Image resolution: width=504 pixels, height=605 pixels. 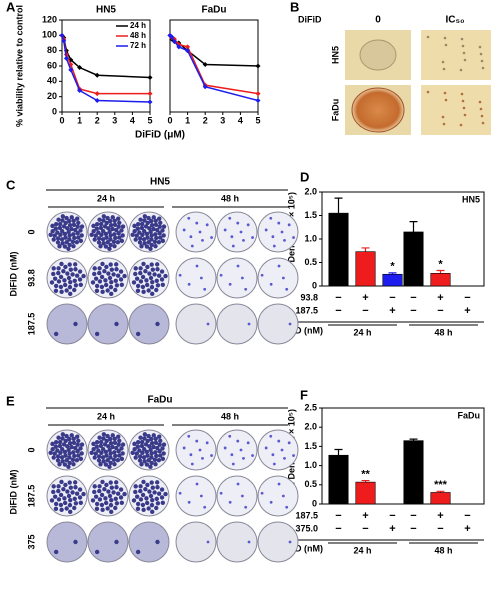 What do you see at coordinates (378, 55) in the screenshot?
I see `spheroid` at bounding box center [378, 55].